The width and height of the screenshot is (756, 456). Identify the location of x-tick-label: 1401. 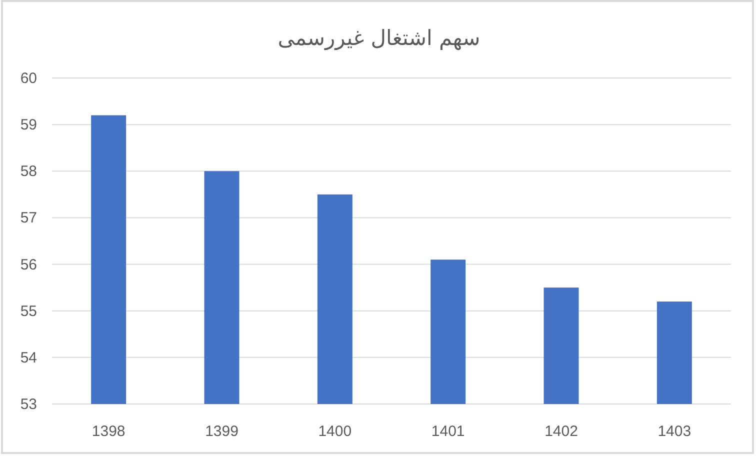
(448, 431).